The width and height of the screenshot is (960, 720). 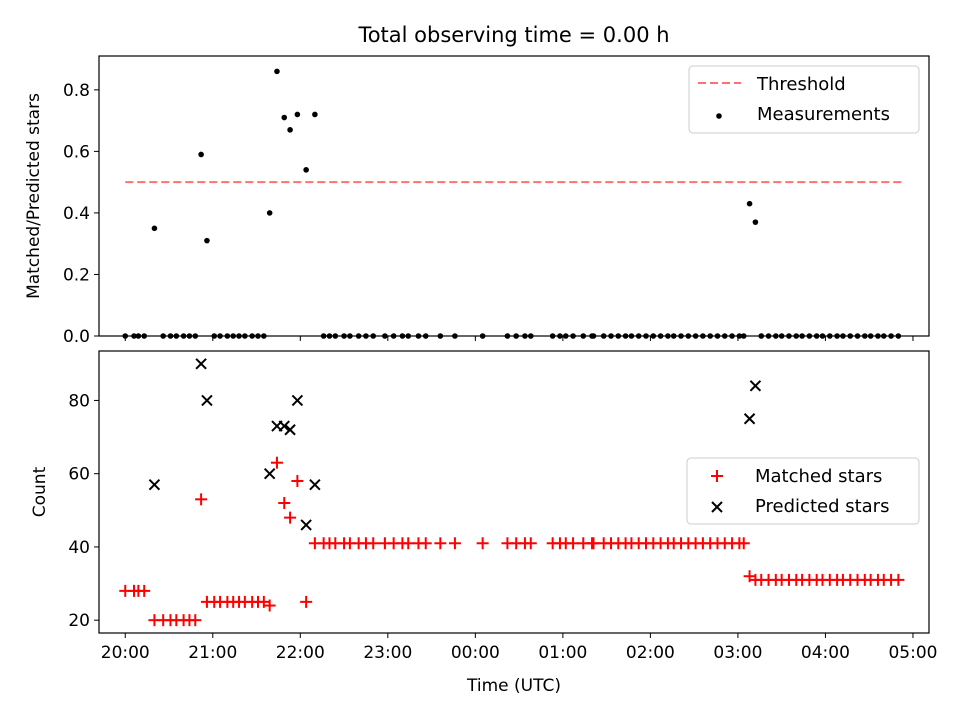 What do you see at coordinates (387, 653) in the screenshot?
I see `bottom-x-tick-label: 23:00` at bounding box center [387, 653].